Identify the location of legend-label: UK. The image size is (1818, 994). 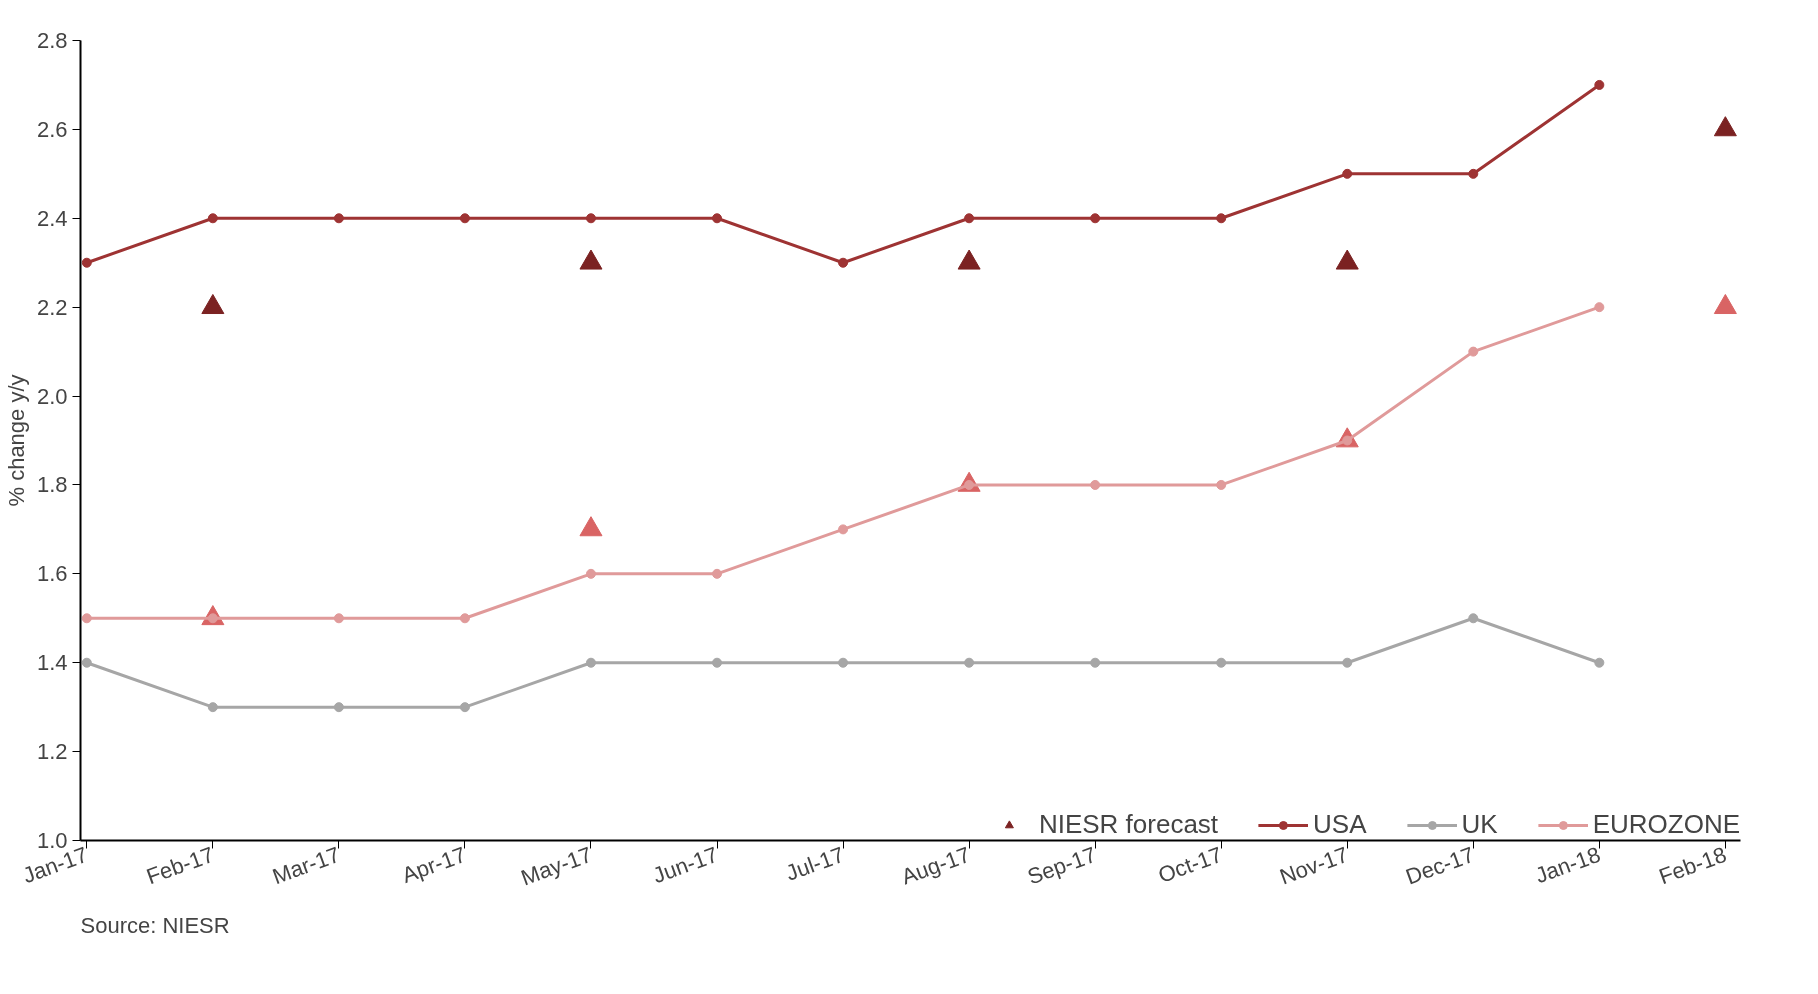
(1479, 824).